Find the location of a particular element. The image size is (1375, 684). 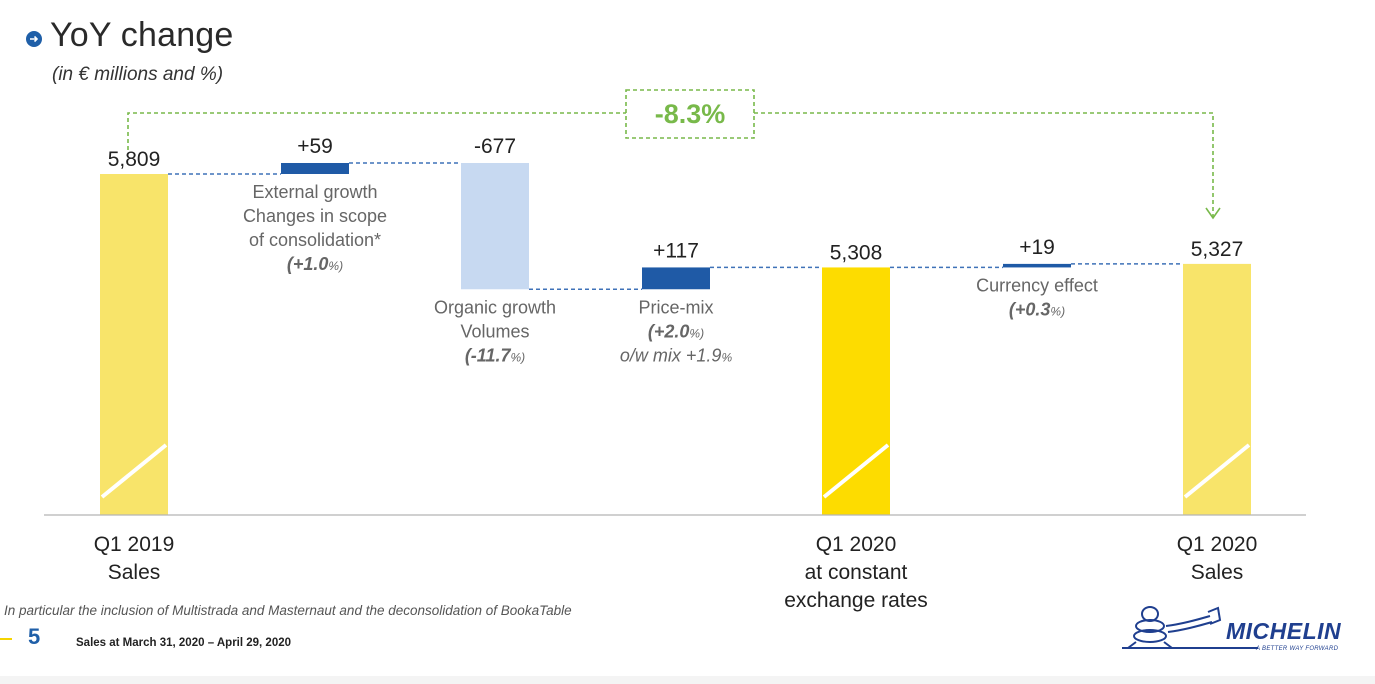

x-axis-category-label: exchange rates is located at coordinates (856, 600).